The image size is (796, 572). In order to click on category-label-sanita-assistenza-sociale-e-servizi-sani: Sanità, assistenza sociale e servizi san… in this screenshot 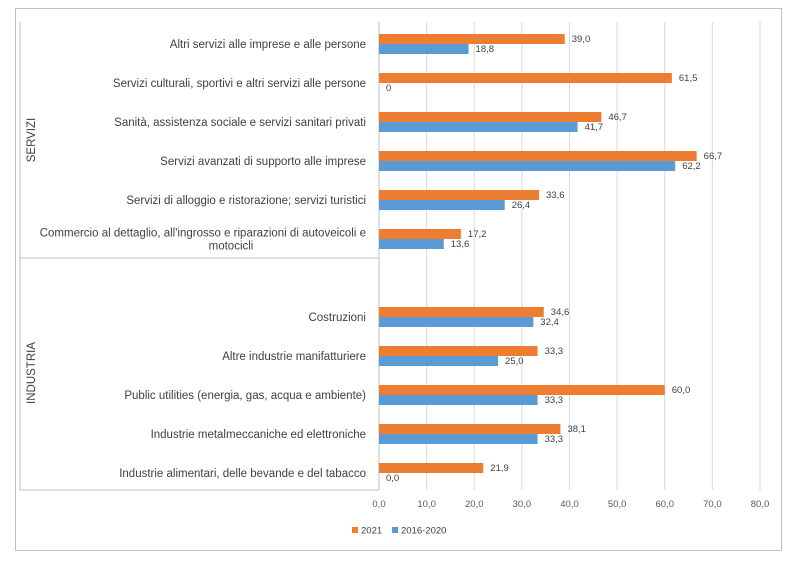, I will do `click(240, 123)`.